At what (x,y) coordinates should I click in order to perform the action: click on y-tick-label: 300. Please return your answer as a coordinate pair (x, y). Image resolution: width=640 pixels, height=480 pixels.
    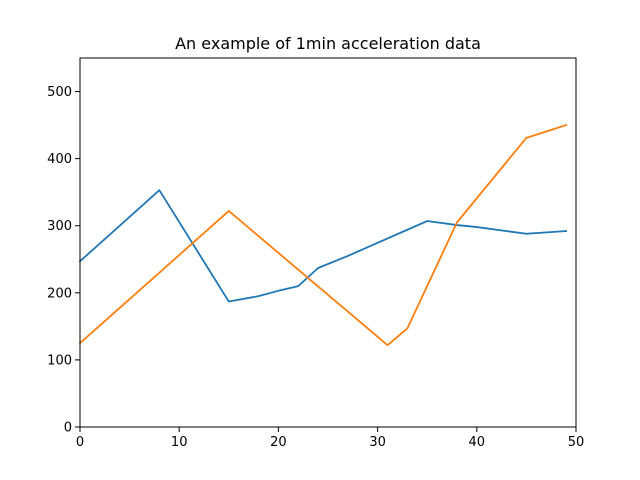
    Looking at the image, I should click on (59, 226).